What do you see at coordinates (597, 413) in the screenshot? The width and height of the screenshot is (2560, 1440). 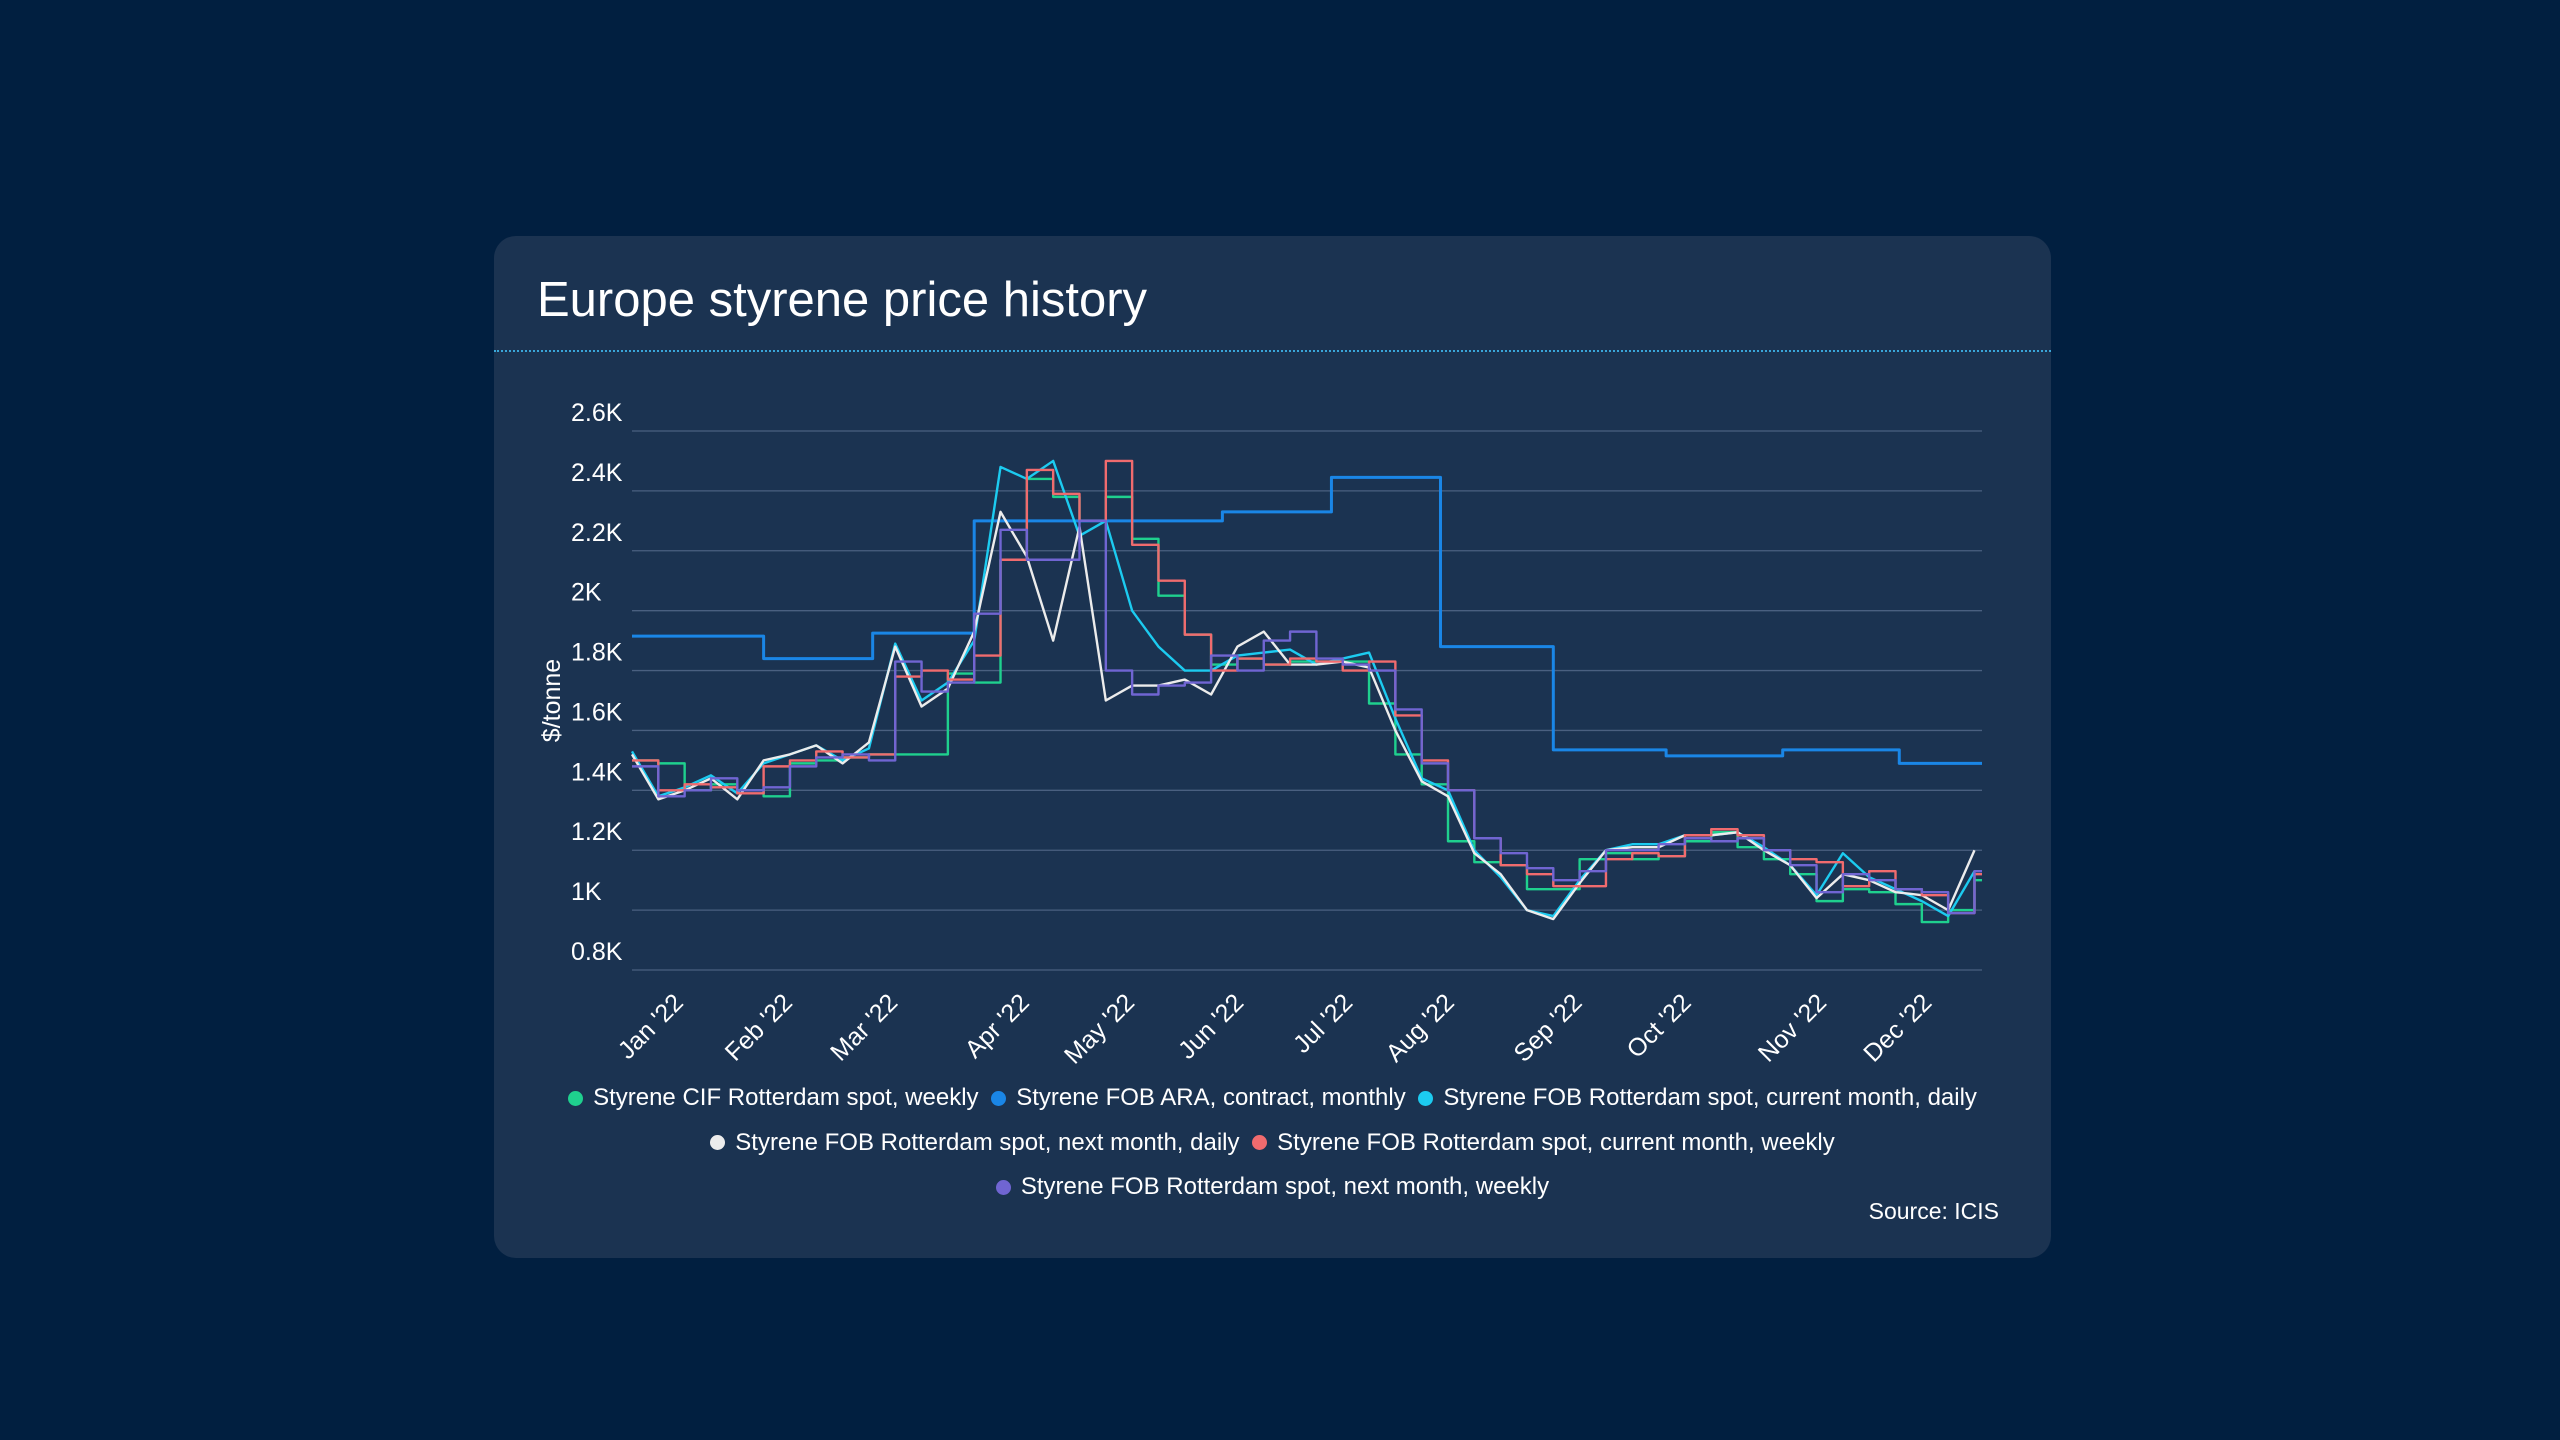 I see `y-tick-label: 2.6K` at bounding box center [597, 413].